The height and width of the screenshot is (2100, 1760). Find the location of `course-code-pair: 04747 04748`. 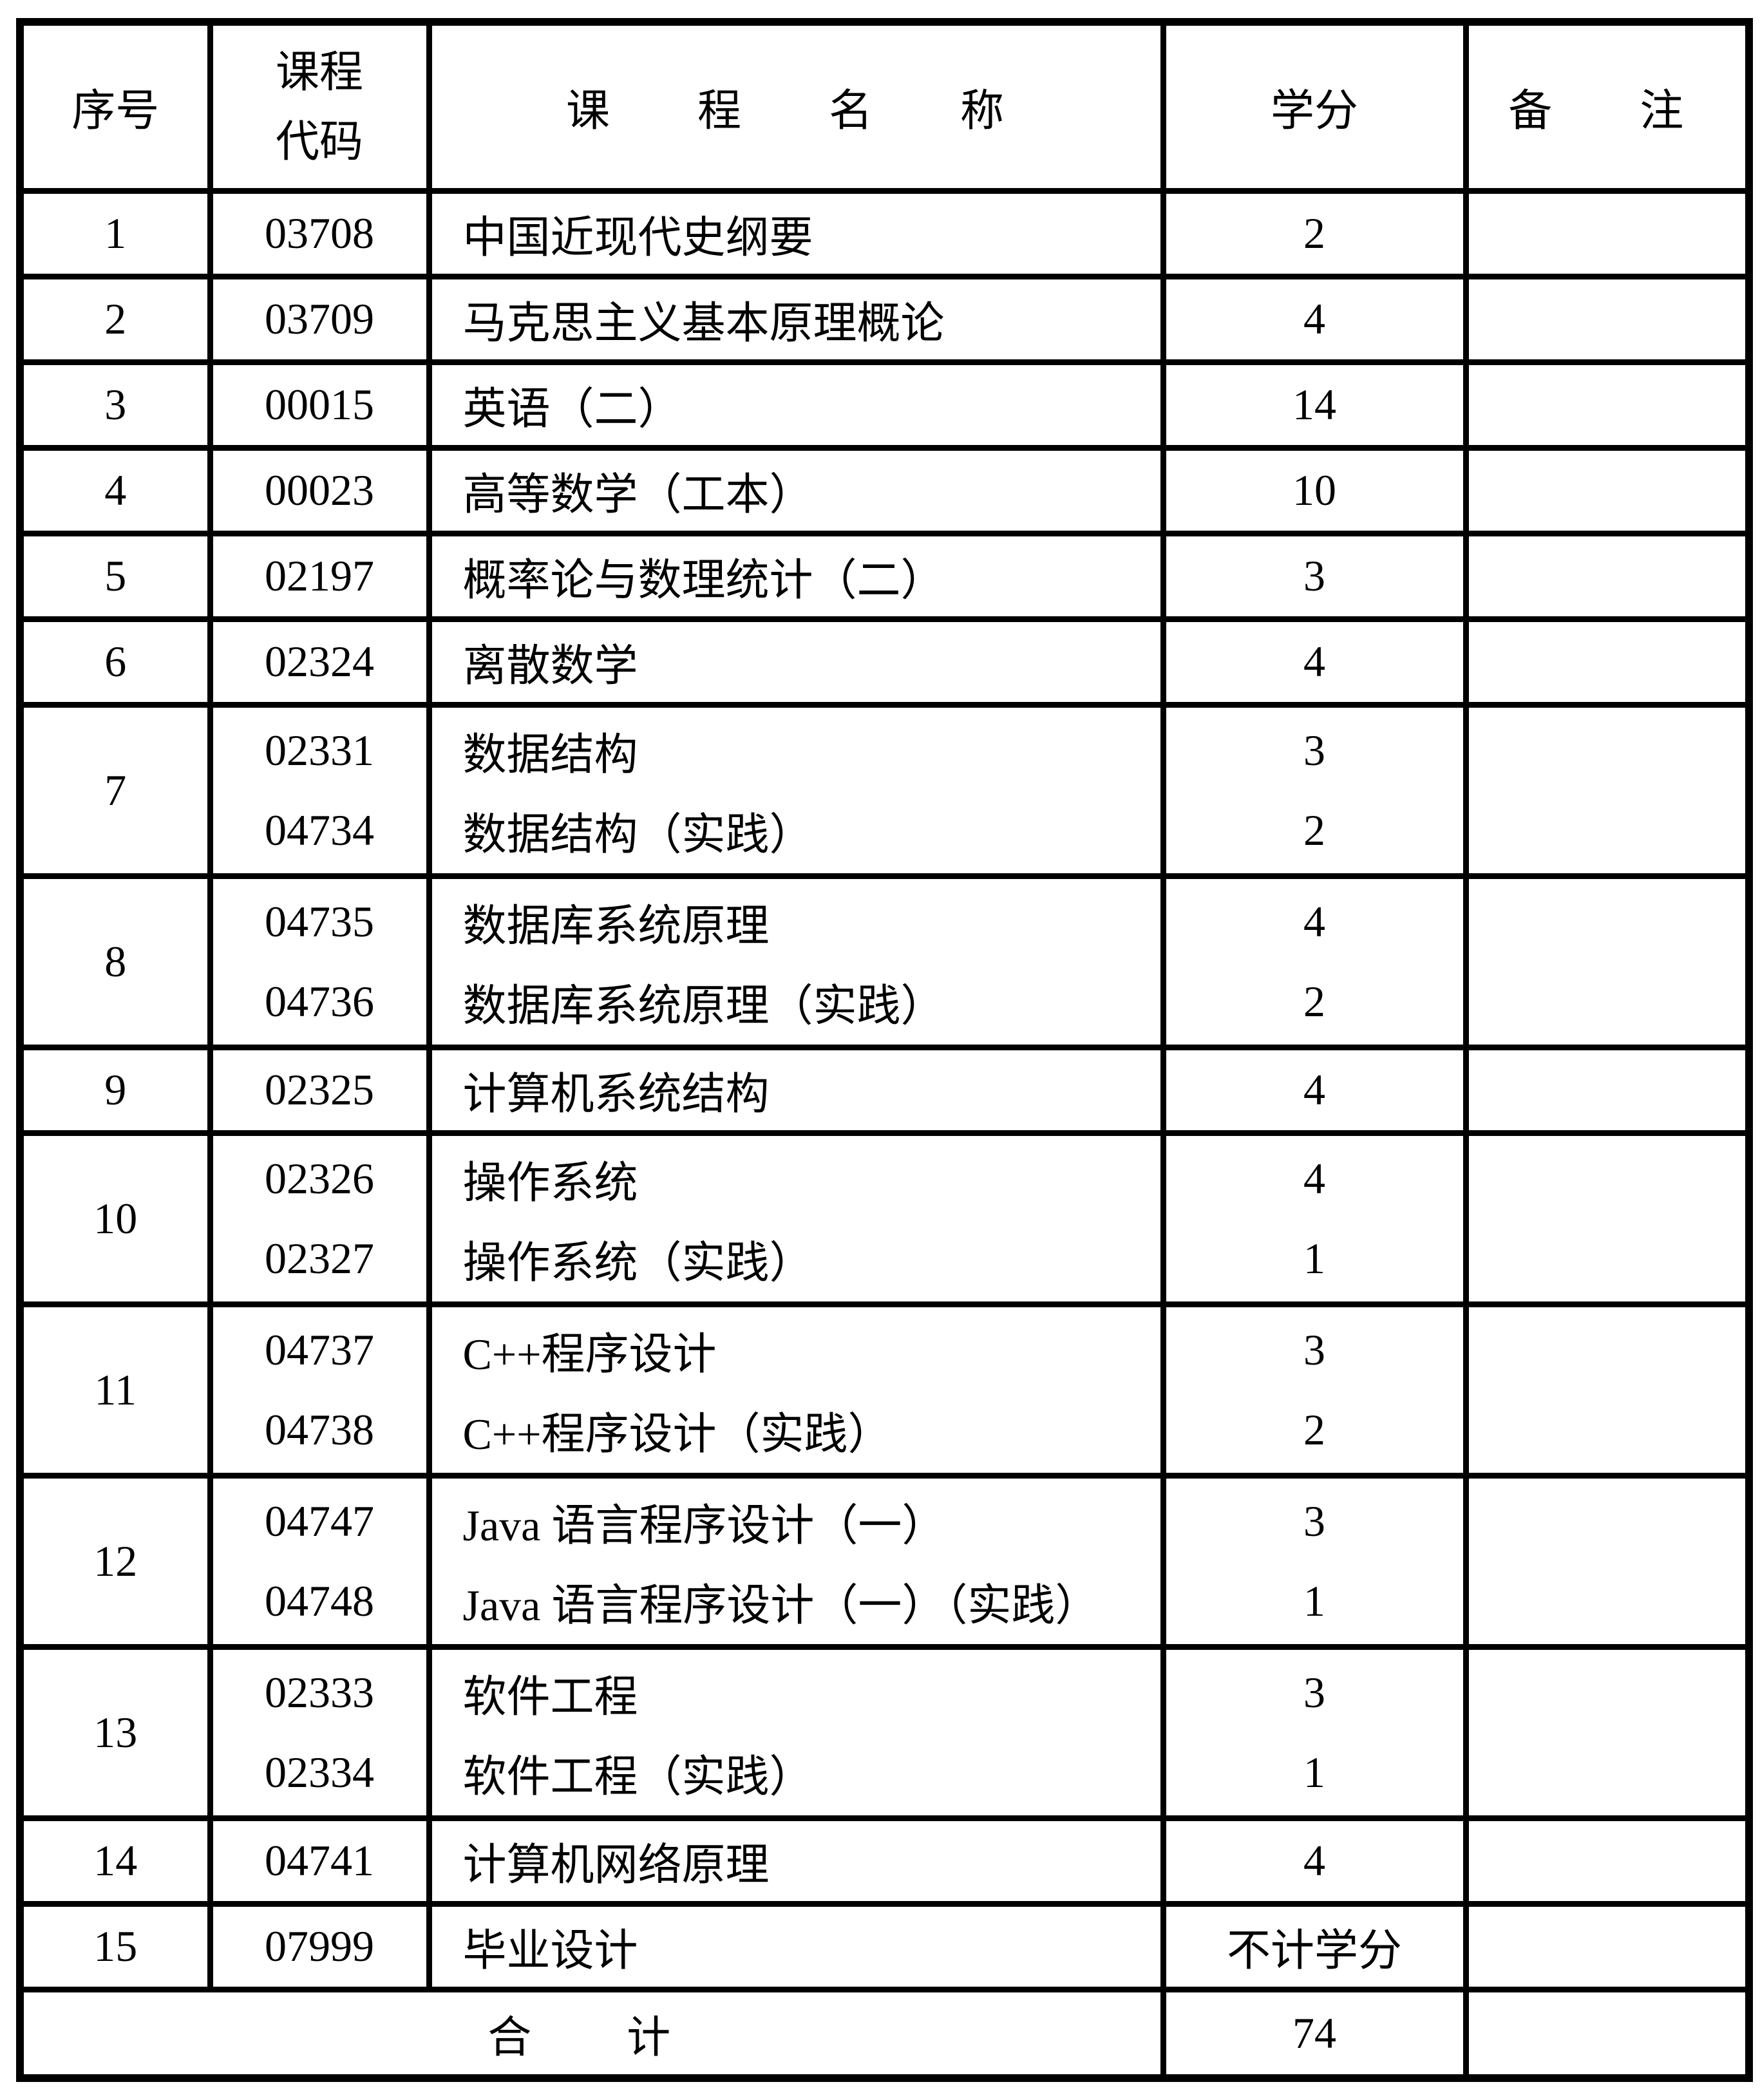

course-code-pair: 04747 04748 is located at coordinates (319, 1561).